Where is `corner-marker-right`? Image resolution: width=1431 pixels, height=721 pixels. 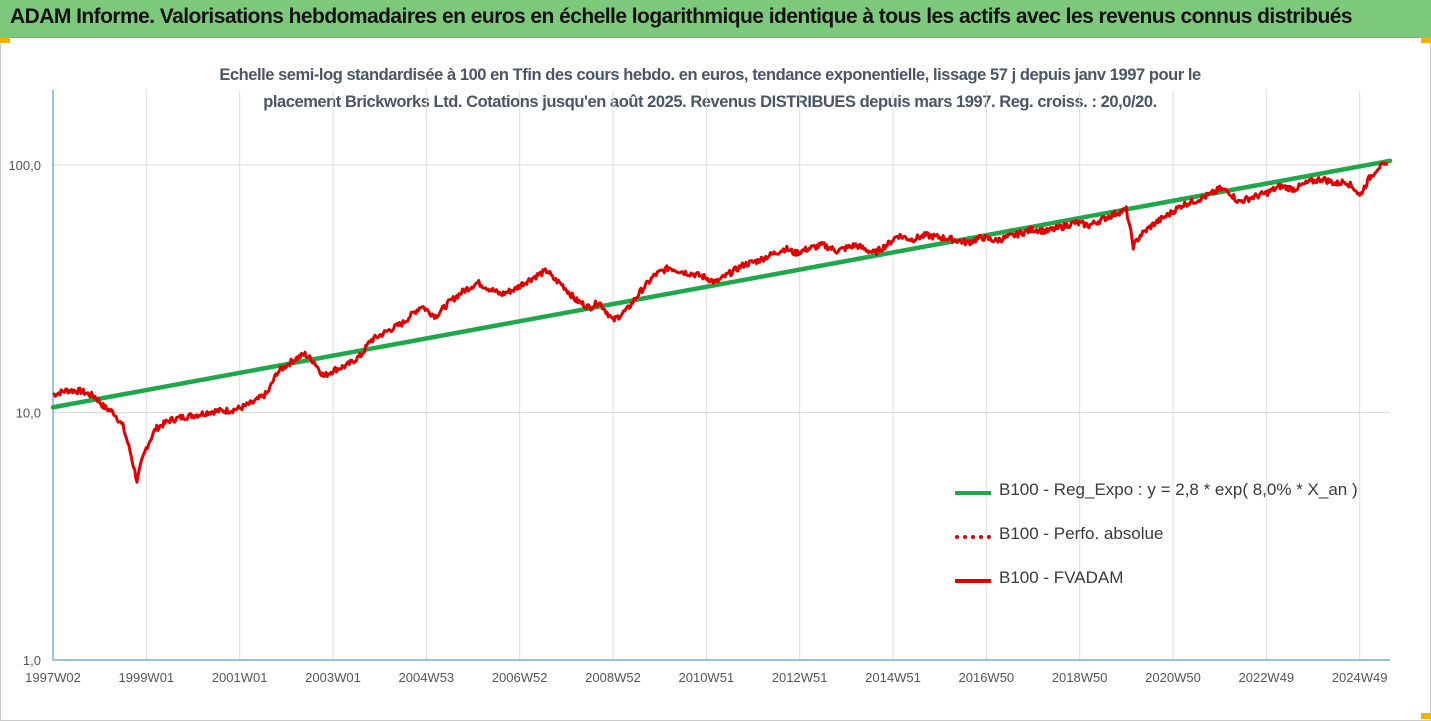 corner-marker-right is located at coordinates (1426, 40).